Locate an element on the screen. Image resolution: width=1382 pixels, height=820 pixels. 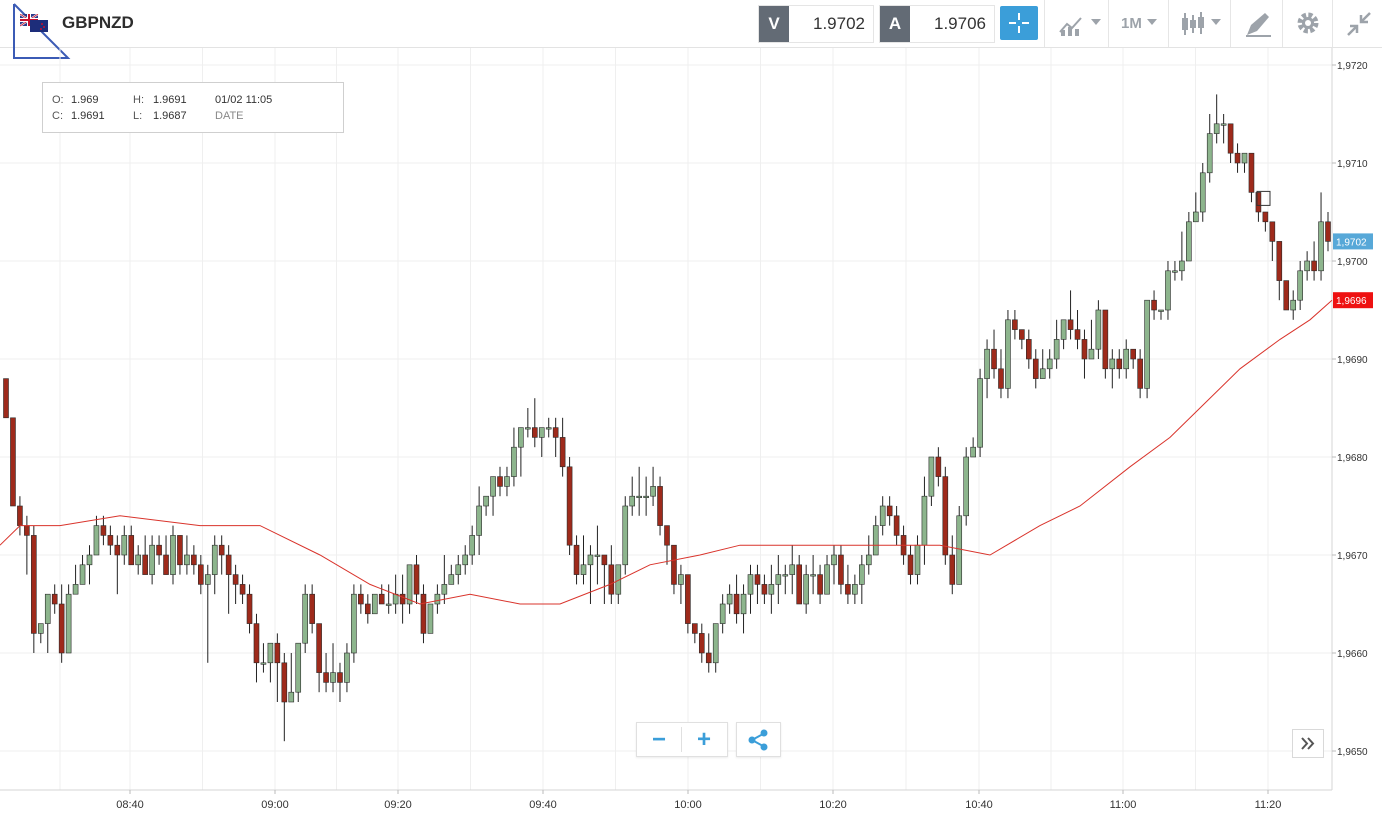
scroll-to-latest-button is located at coordinates (1308, 743).